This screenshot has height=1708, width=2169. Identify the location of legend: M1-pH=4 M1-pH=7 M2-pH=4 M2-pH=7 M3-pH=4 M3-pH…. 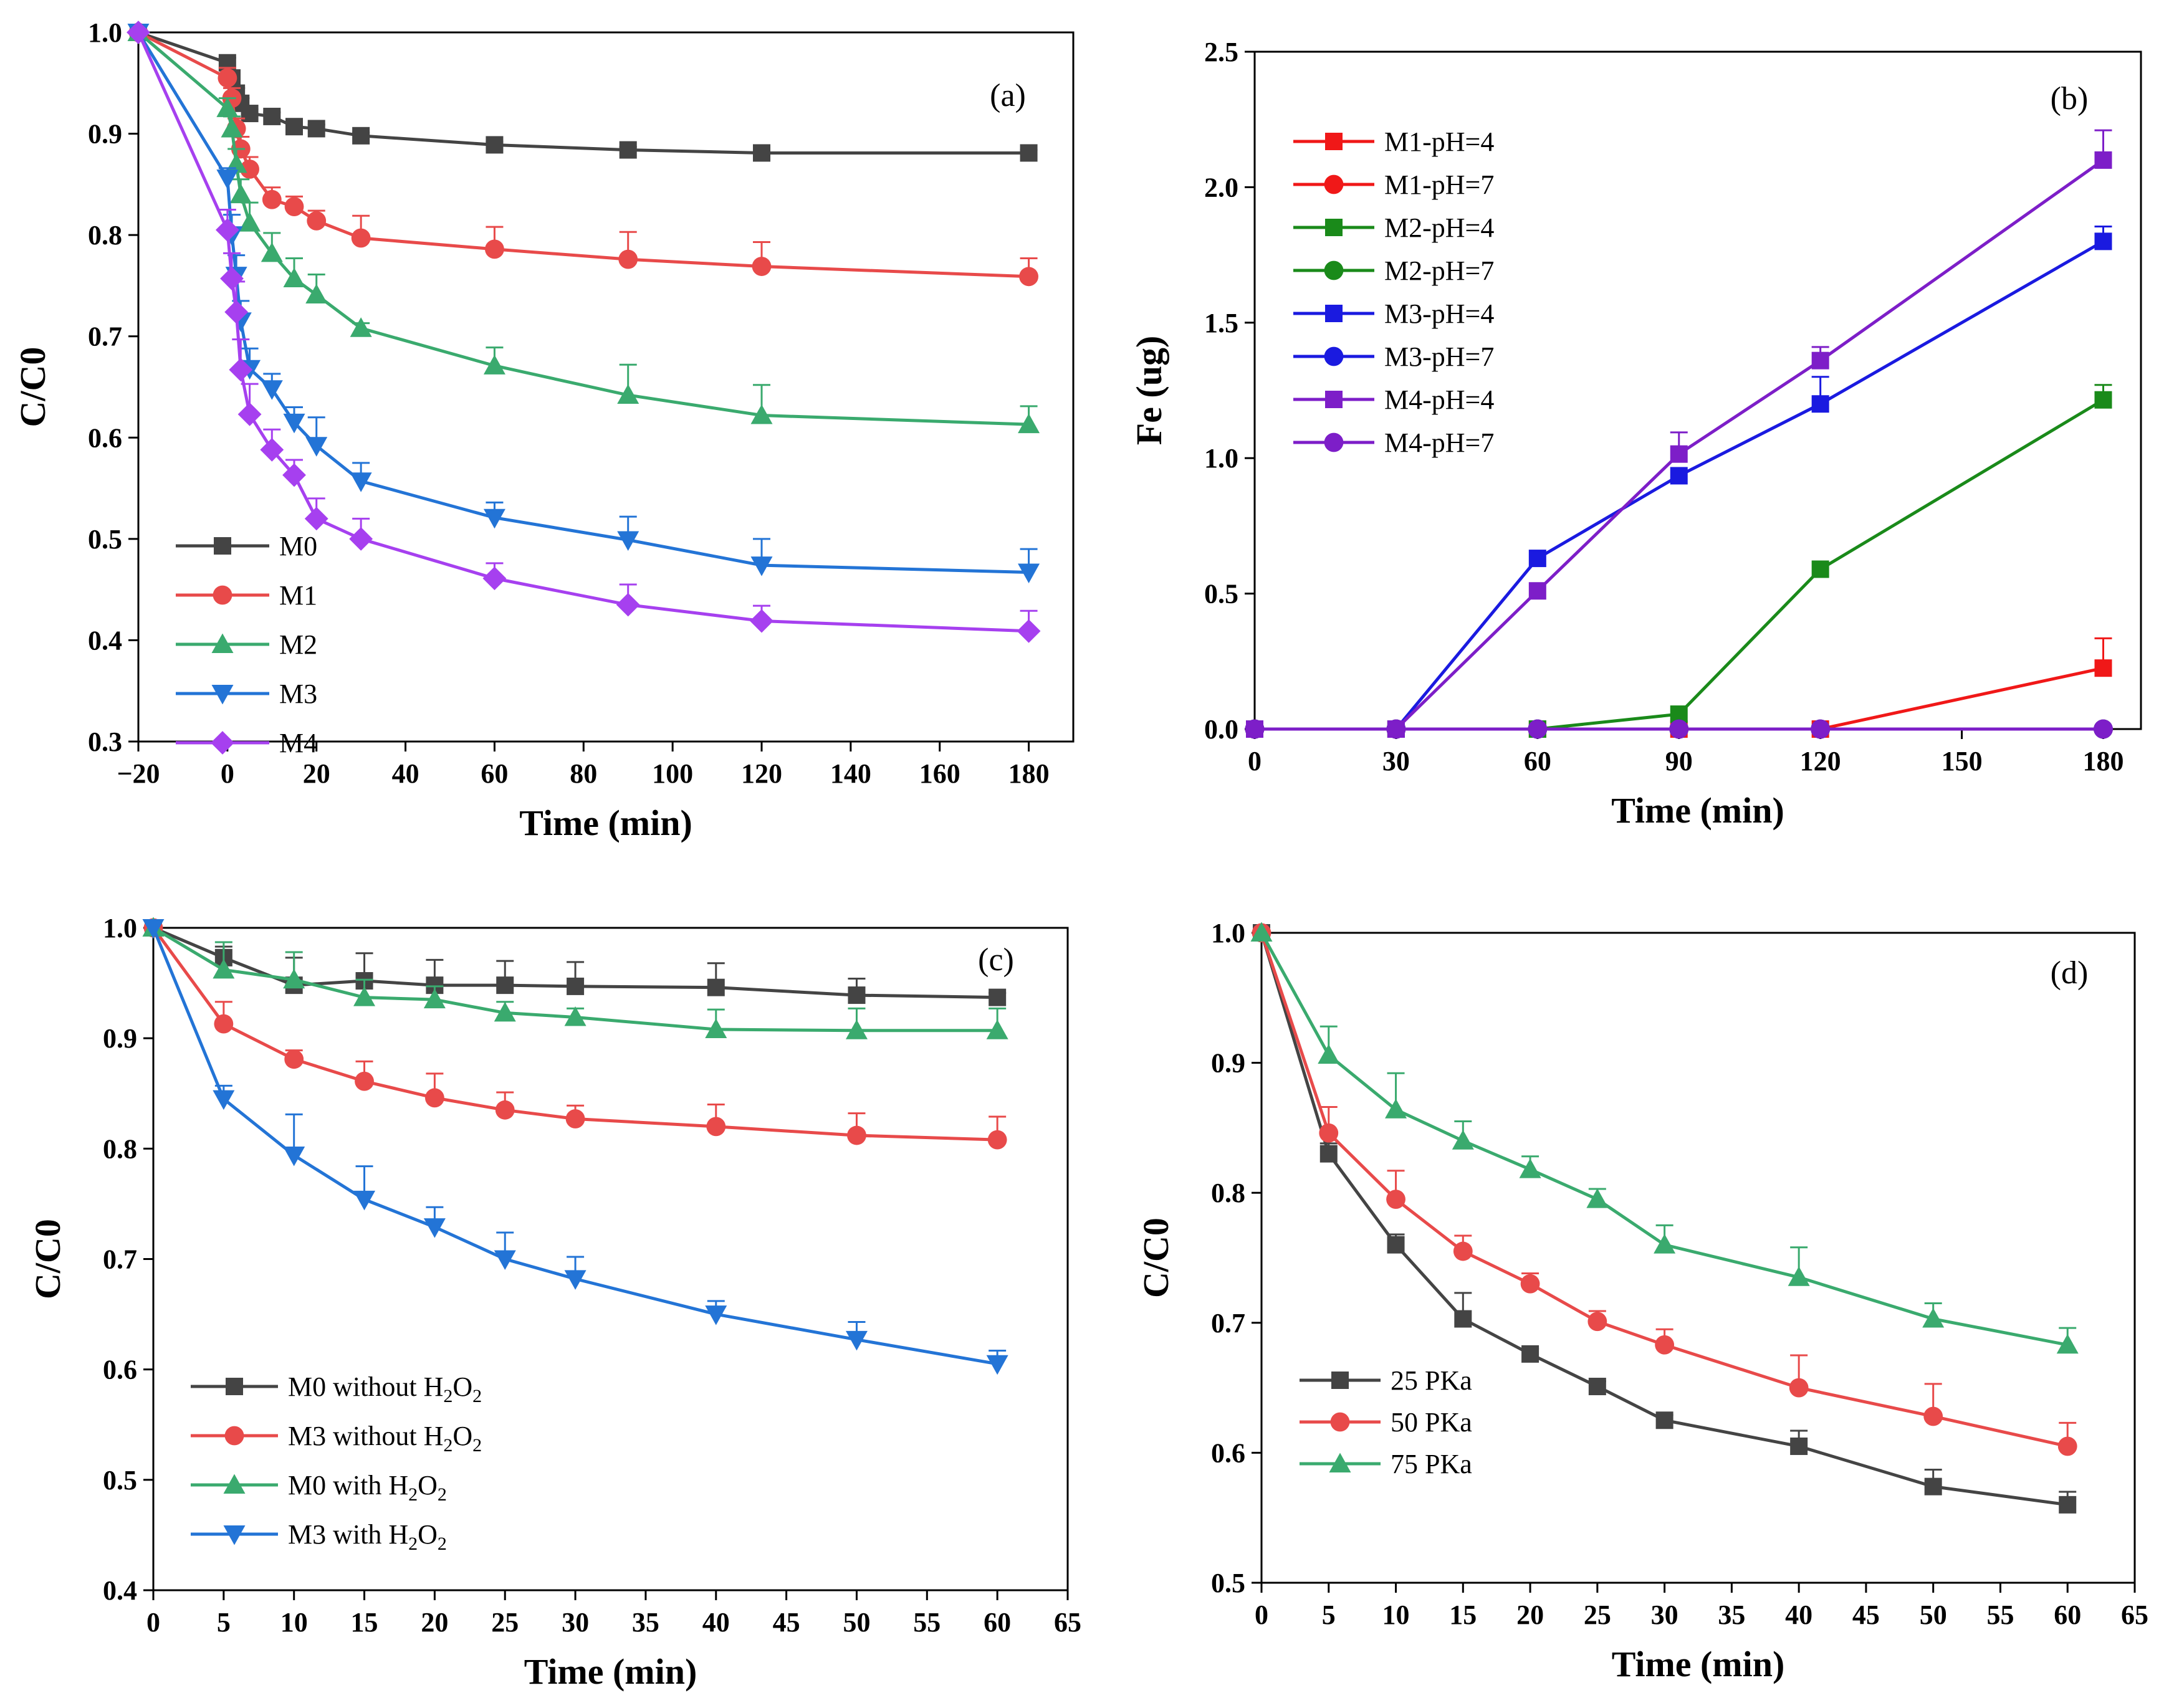
(1394, 292).